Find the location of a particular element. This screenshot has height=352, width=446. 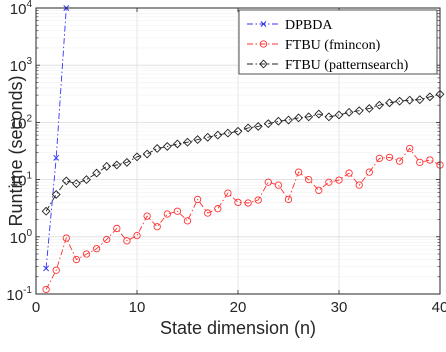

x-tick-label: 20 is located at coordinates (238, 307).